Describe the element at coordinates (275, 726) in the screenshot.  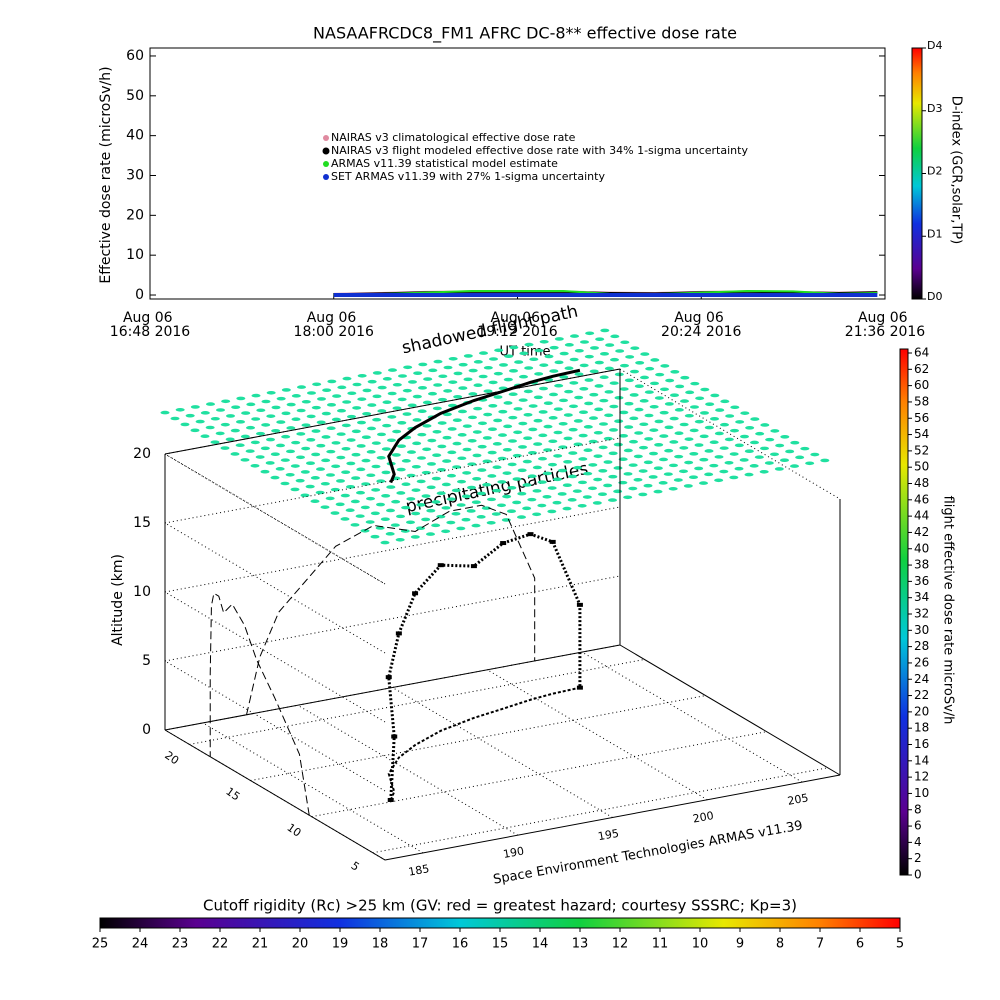
I see `grid-line` at that location.